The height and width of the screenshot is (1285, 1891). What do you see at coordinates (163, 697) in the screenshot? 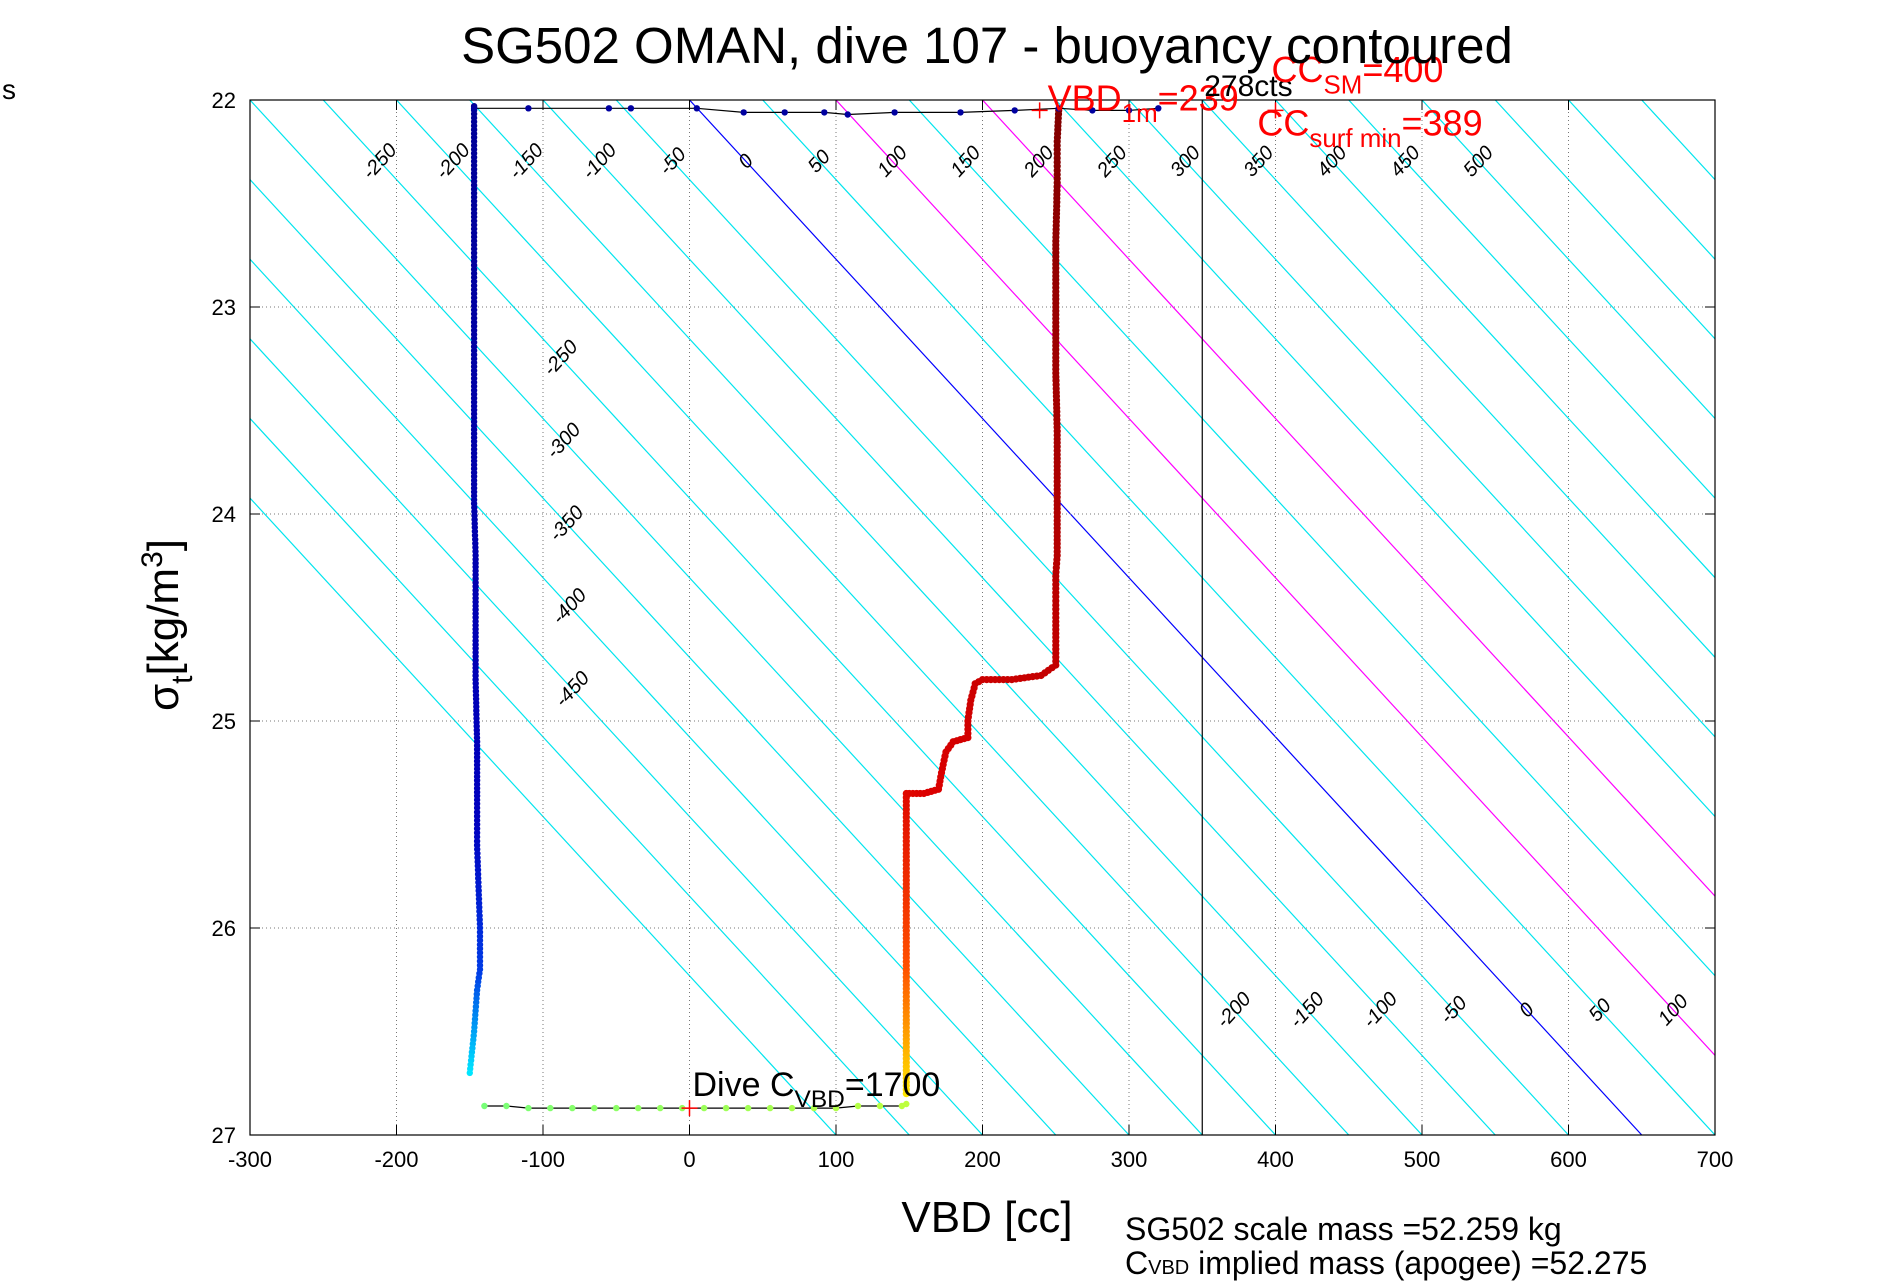
I see `y-axis-label-symbol: σ` at bounding box center [163, 697].